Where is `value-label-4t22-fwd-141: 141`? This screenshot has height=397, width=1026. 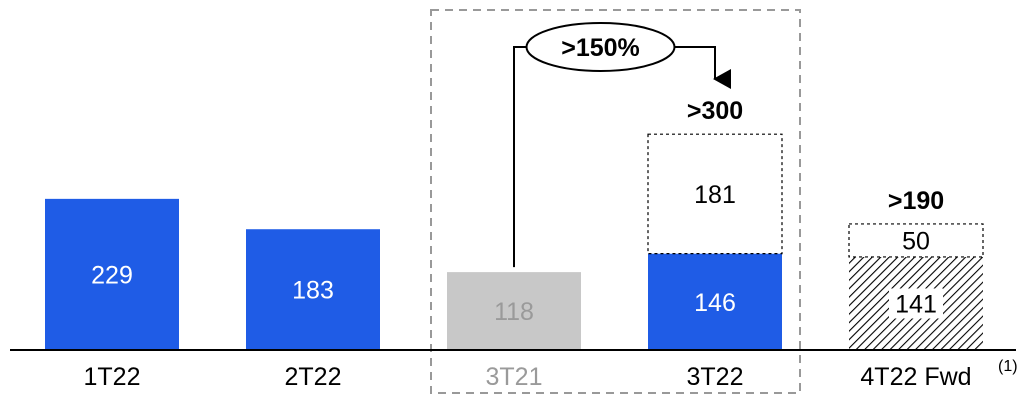
value-label-4t22-fwd-141: 141 is located at coordinates (916, 304).